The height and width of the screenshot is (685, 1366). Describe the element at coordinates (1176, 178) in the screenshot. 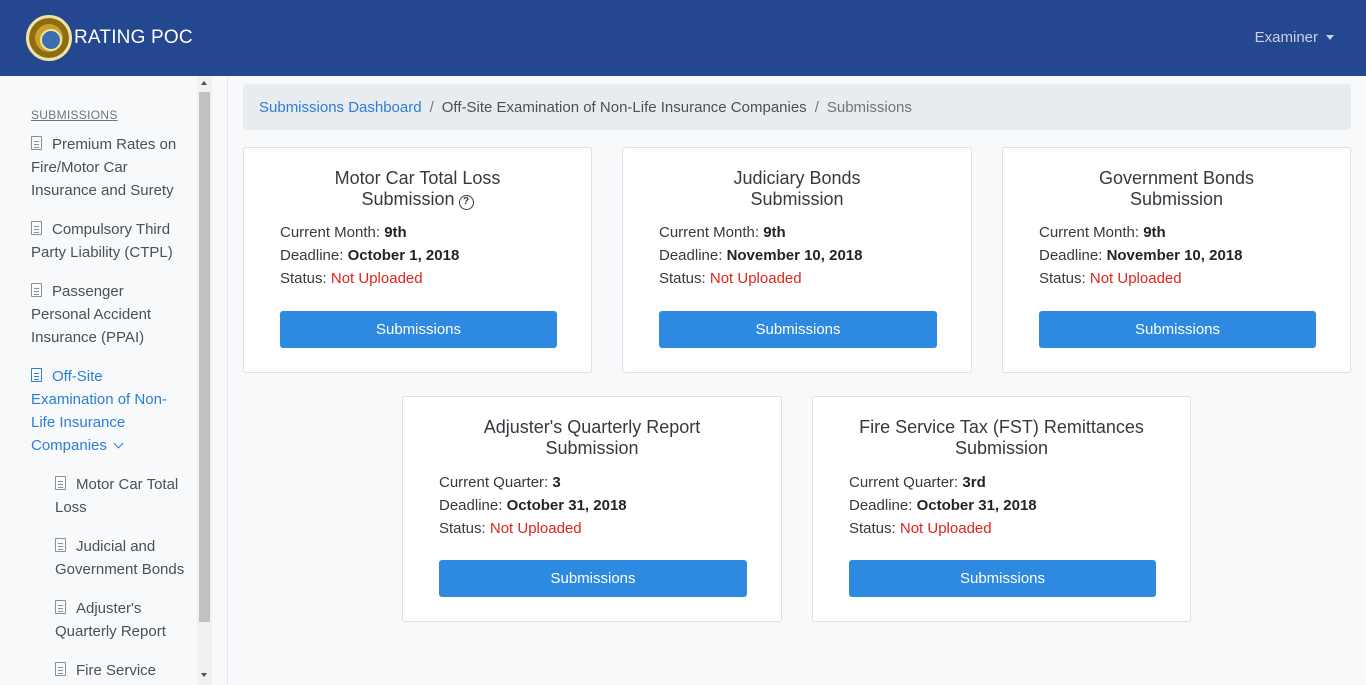

I see `card-title-line: Government Bonds` at that location.